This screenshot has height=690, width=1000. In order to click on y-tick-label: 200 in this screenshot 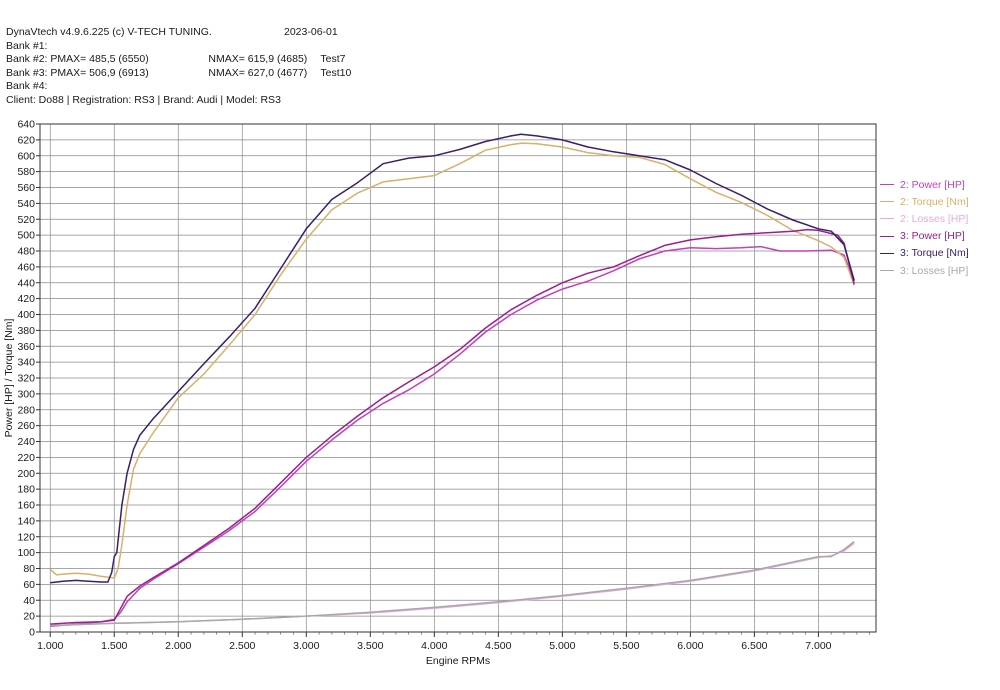, I will do `click(26, 474)`.